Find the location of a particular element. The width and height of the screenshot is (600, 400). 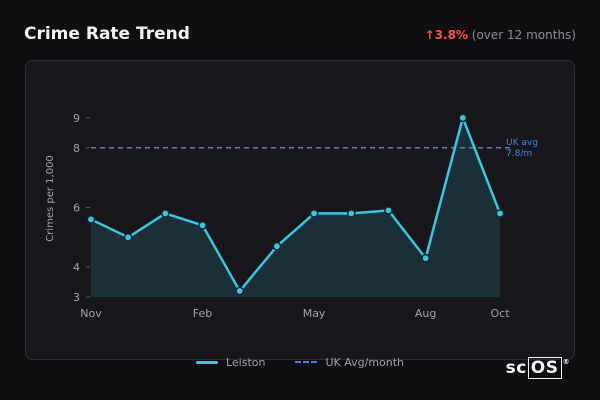

legend-item-average: UK Avg/month is located at coordinates (349, 362).